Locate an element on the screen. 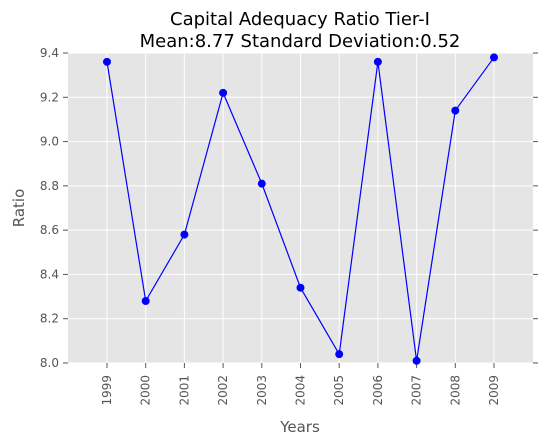 This screenshot has height=445, width=543. x-tick-label: 2000 is located at coordinates (146, 390).